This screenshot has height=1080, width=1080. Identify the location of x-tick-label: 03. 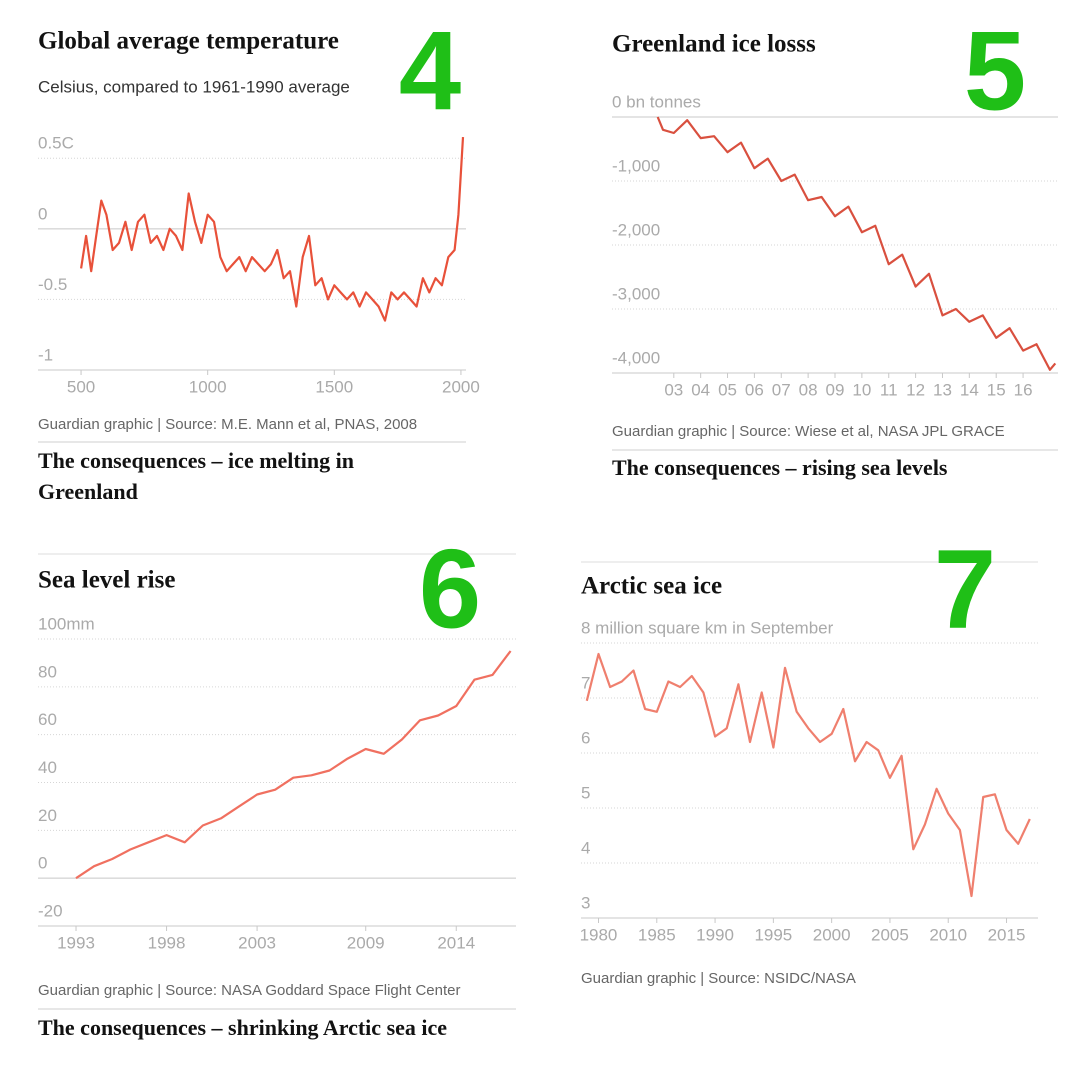
(673, 389).